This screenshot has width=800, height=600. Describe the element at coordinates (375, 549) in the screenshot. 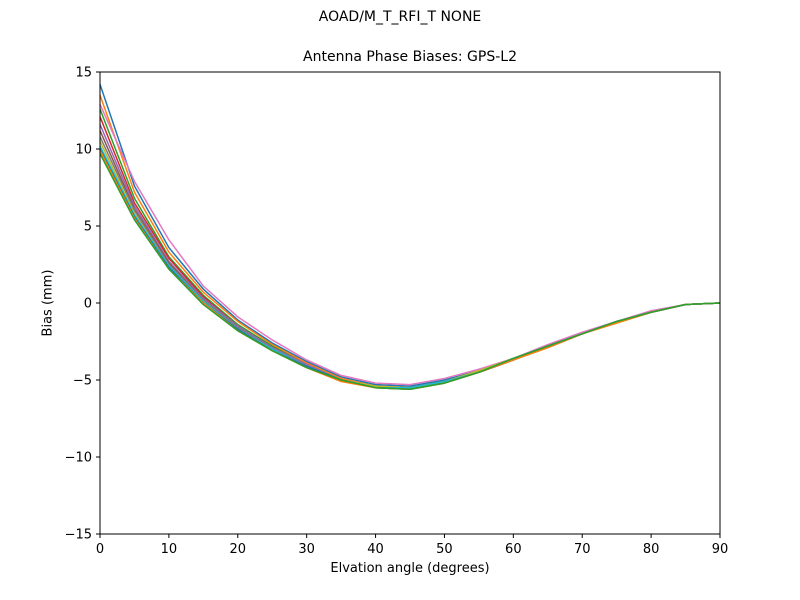

I see `x-tick-label: 40` at that location.